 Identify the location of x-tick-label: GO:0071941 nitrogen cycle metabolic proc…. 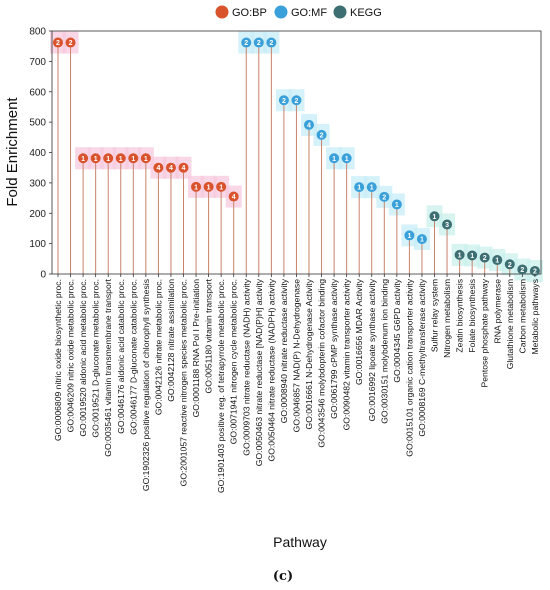
(234, 361).